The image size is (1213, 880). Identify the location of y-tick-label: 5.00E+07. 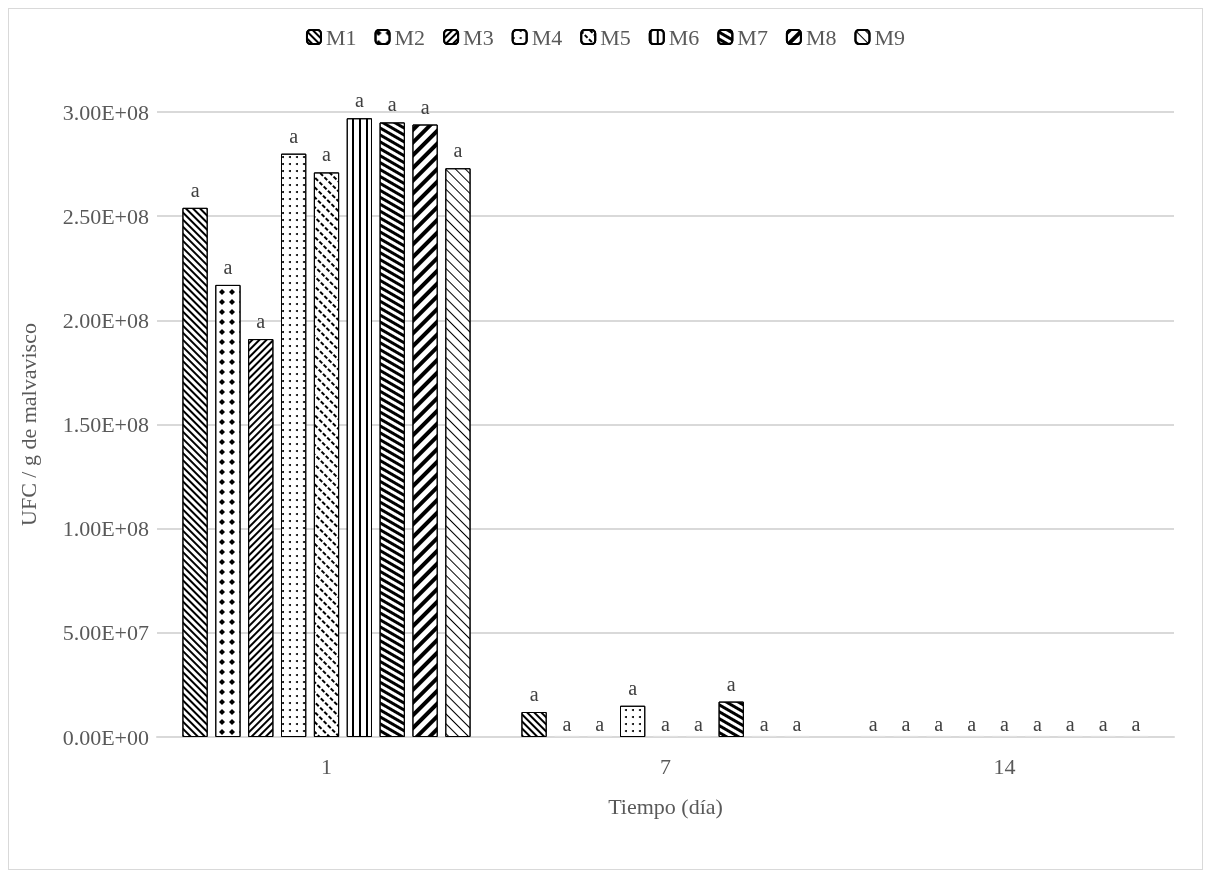
(105, 633).